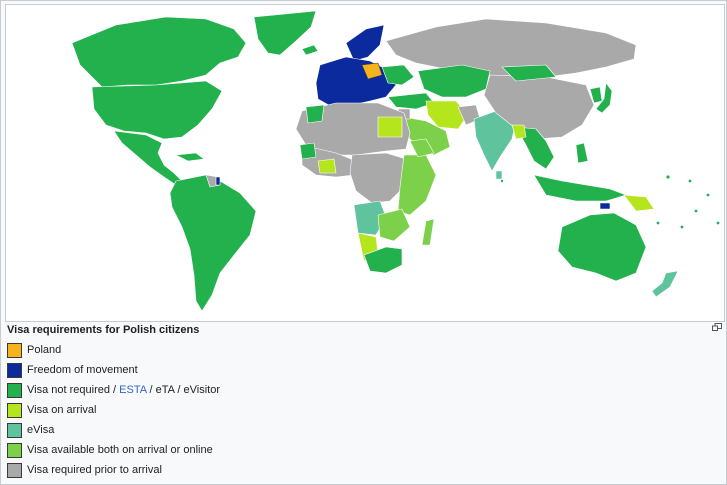  Describe the element at coordinates (14, 410) in the screenshot. I see `legend-swatch-on-arrival` at that location.